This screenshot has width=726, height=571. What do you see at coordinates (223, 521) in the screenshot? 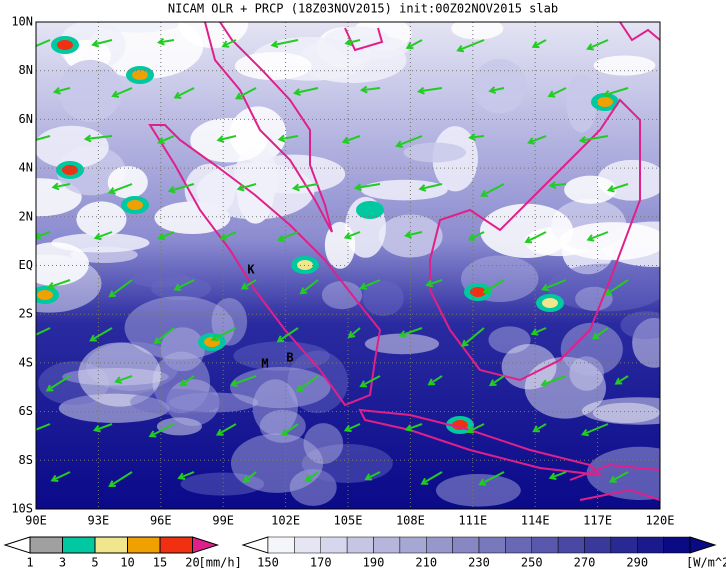
I see `lon-label: 99E` at bounding box center [223, 521].